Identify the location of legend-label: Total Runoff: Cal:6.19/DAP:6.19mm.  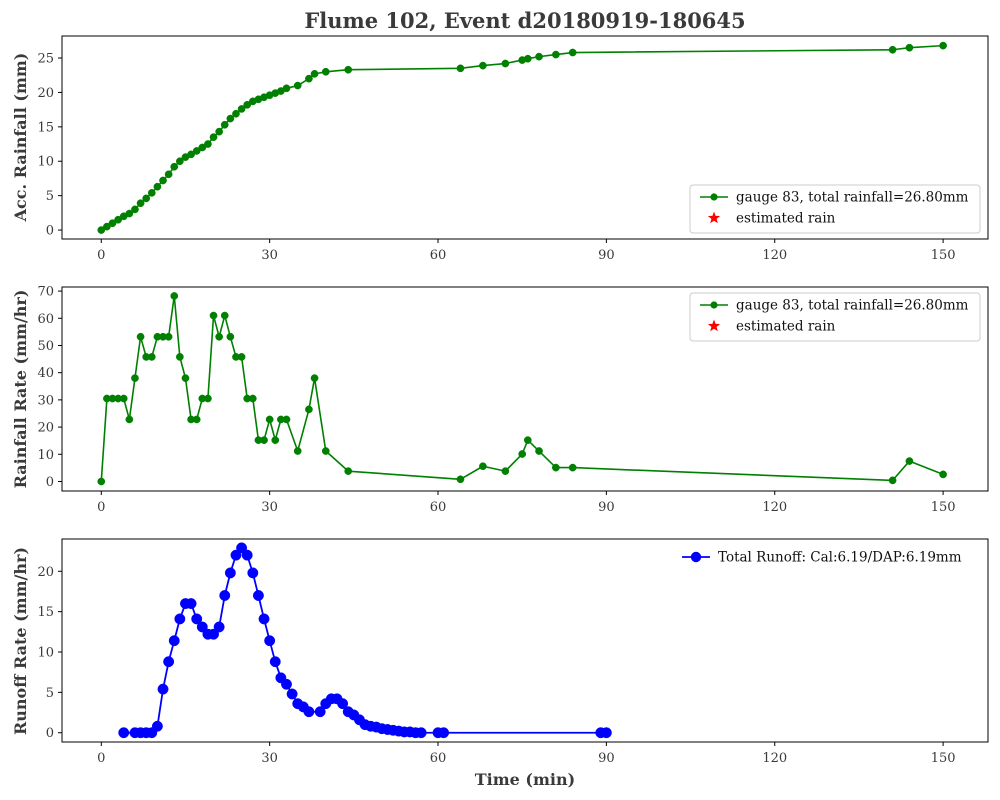
(840, 558).